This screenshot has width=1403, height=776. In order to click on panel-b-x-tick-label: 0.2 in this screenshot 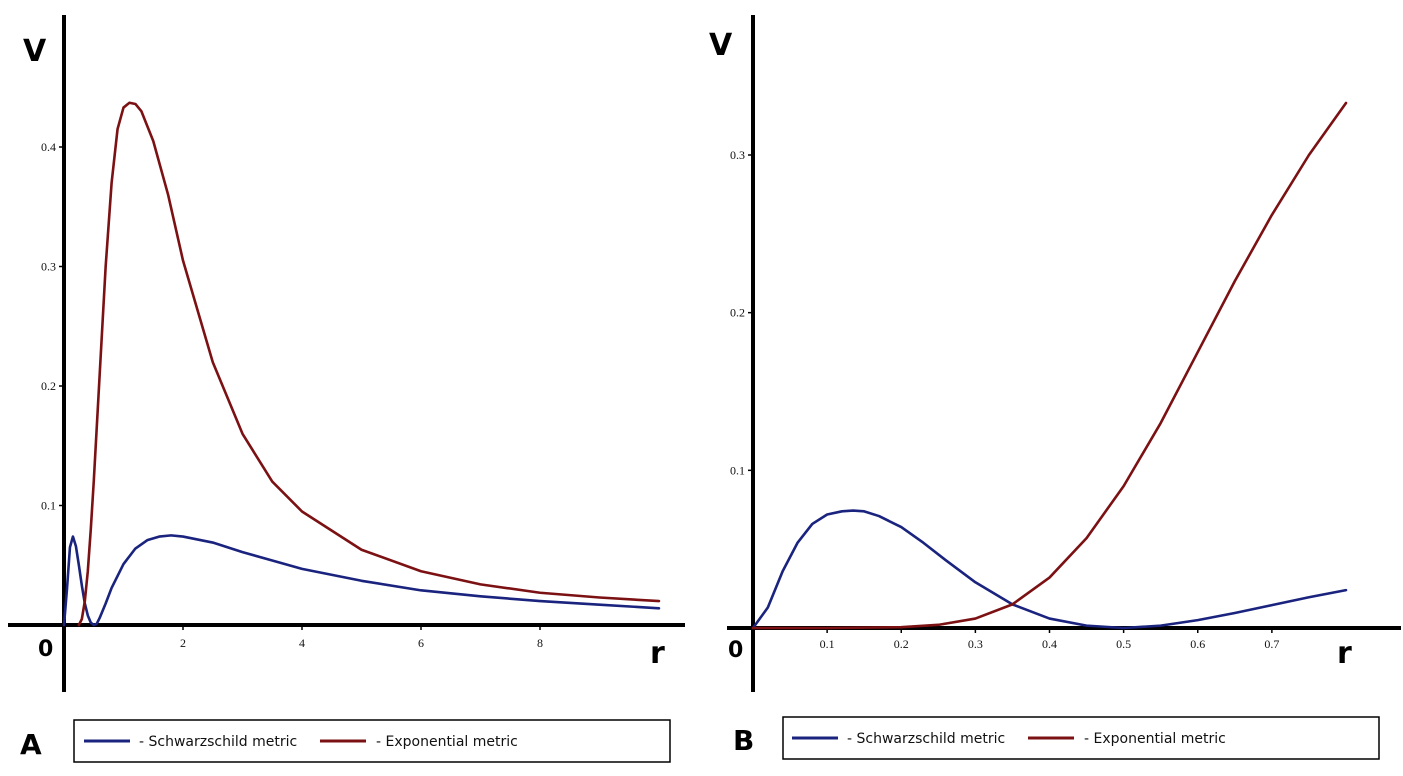, I will do `click(901, 644)`.